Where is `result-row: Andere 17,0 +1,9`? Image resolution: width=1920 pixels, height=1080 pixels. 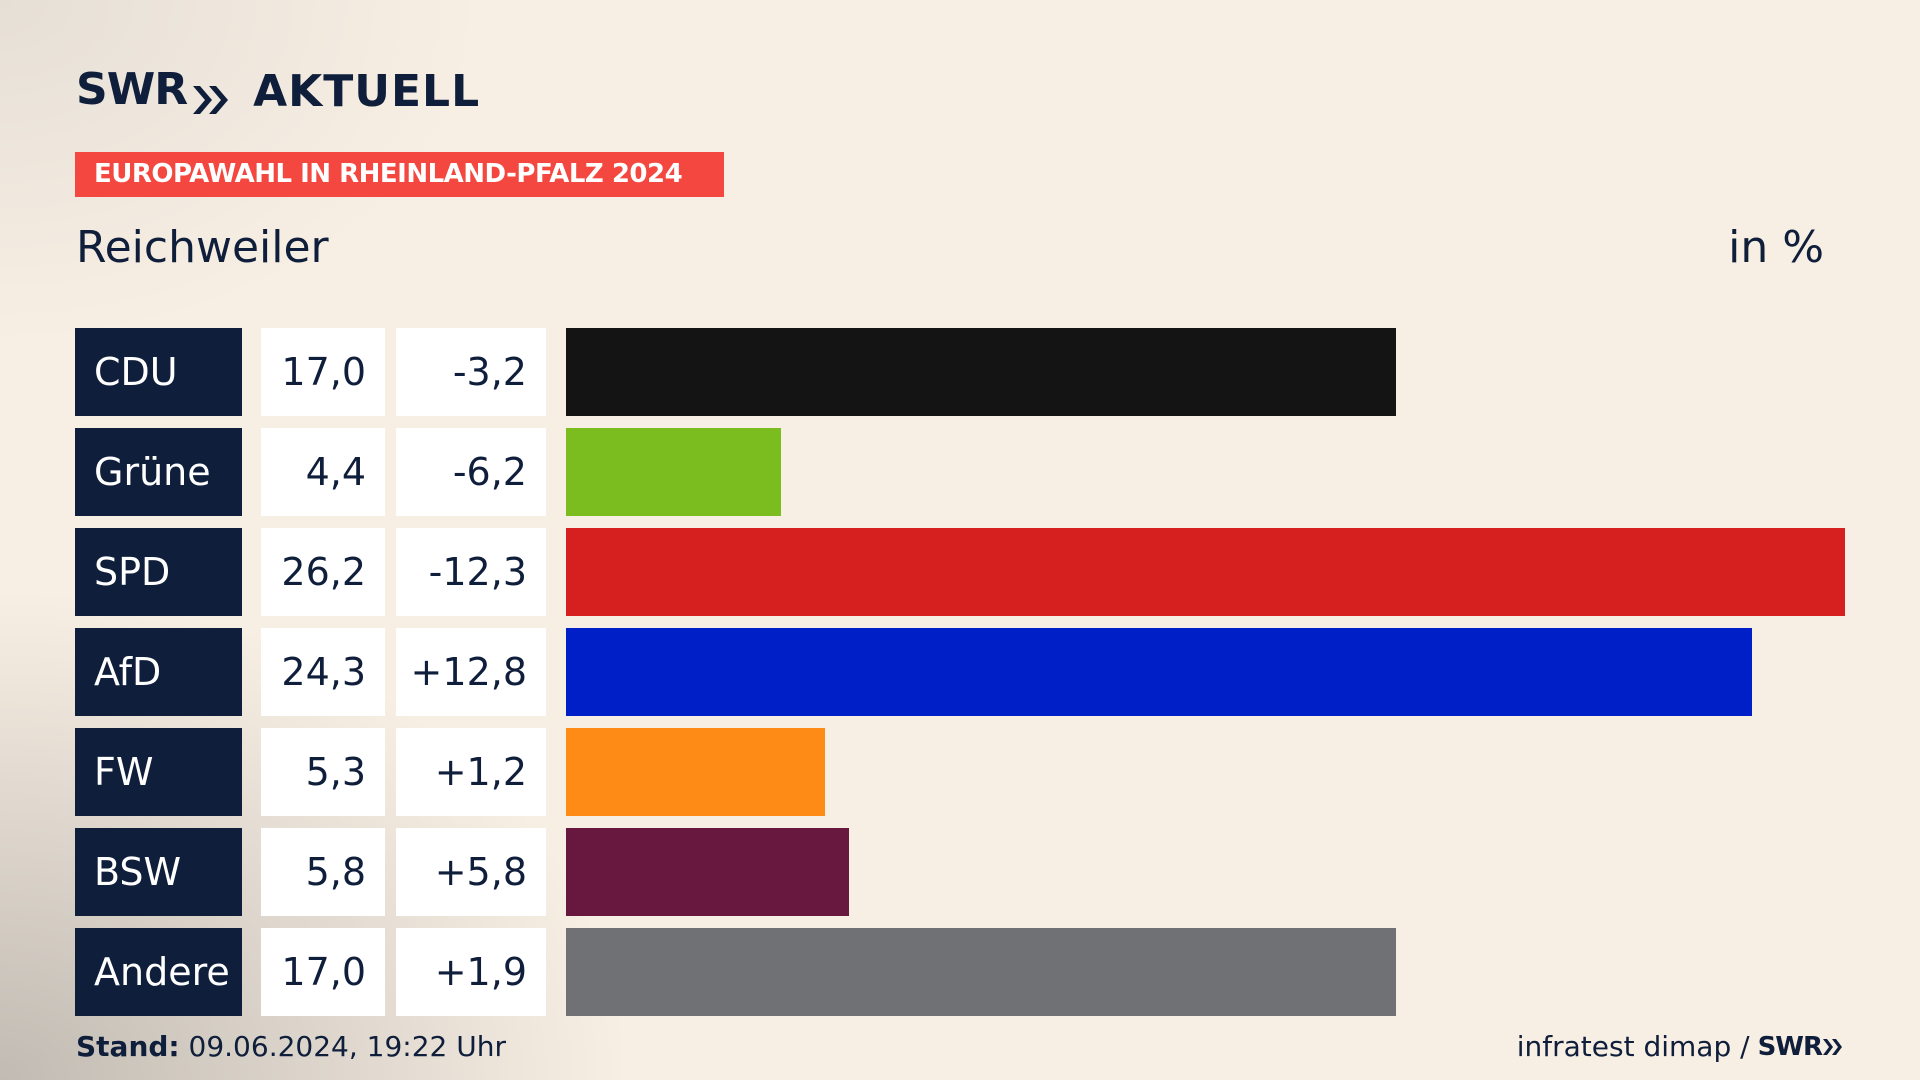 result-row: Andere 17,0 +1,9 is located at coordinates (960, 972).